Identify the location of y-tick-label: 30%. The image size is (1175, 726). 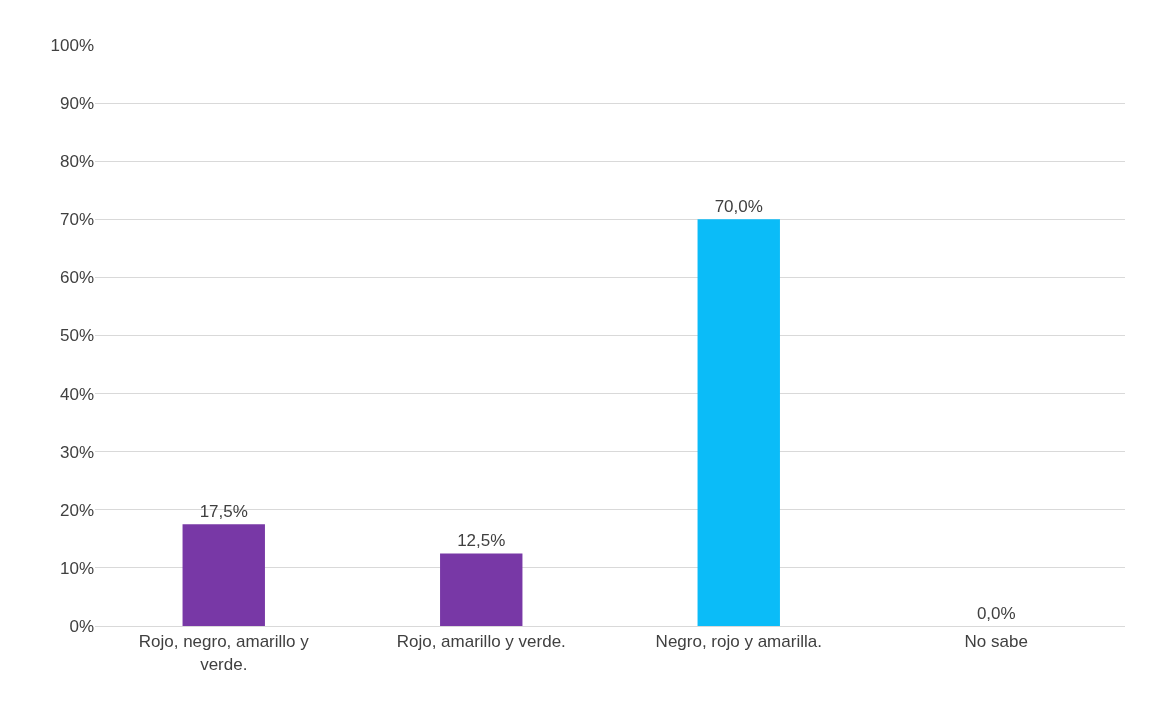
(76, 452).